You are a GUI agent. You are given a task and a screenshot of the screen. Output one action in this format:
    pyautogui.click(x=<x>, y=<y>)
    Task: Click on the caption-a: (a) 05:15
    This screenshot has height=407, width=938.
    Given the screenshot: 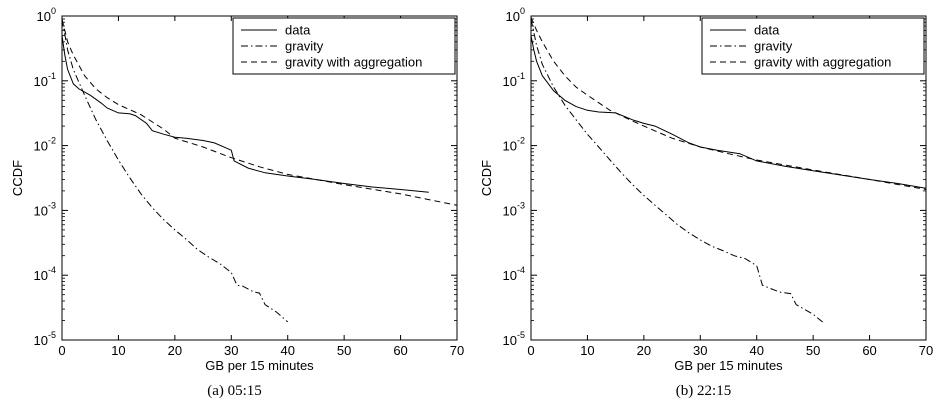 What is the action you would take?
    pyautogui.click(x=234, y=391)
    